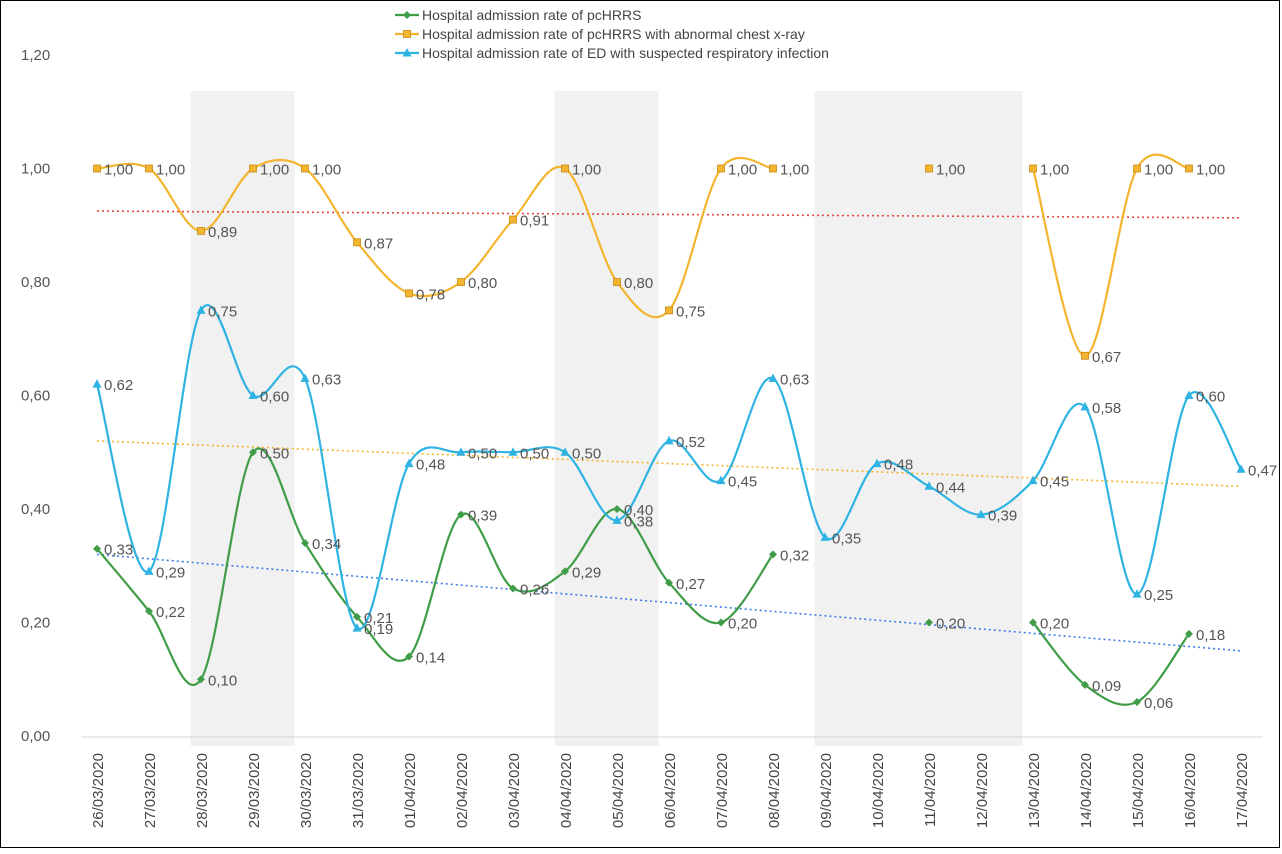 This screenshot has width=1282, height=854. I want to click on series-3-data-label: 0,35, so click(846, 538).